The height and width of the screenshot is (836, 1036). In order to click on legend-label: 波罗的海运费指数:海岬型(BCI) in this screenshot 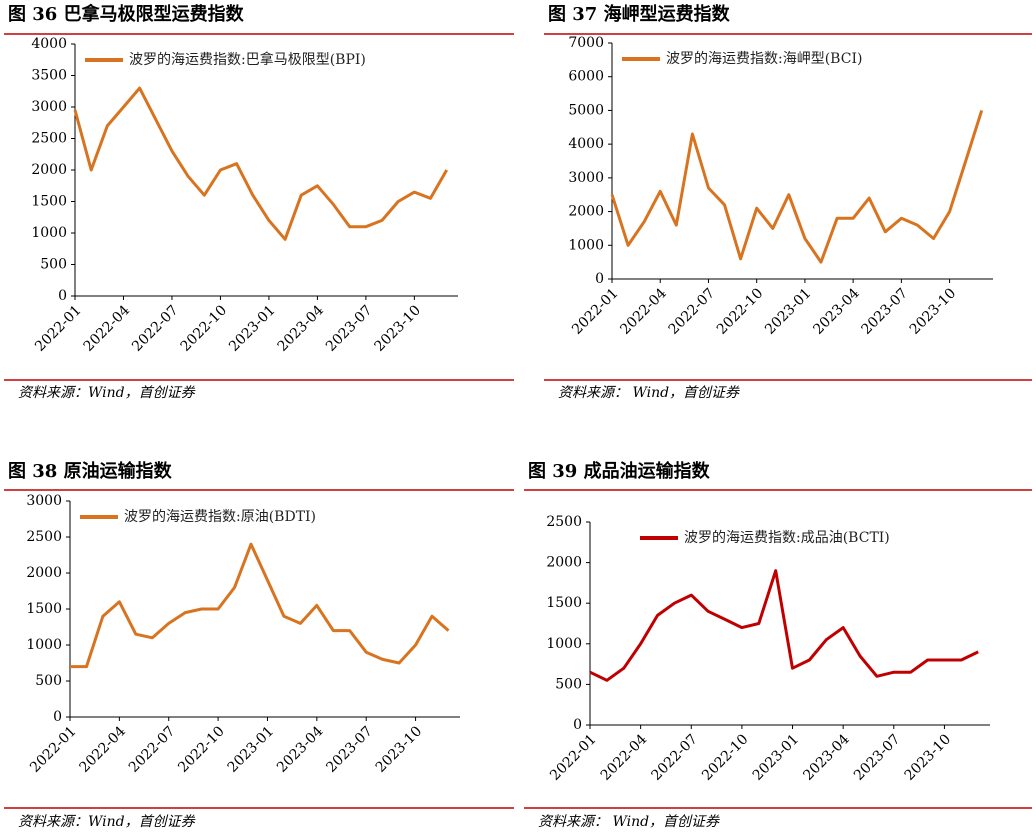, I will do `click(764, 59)`.